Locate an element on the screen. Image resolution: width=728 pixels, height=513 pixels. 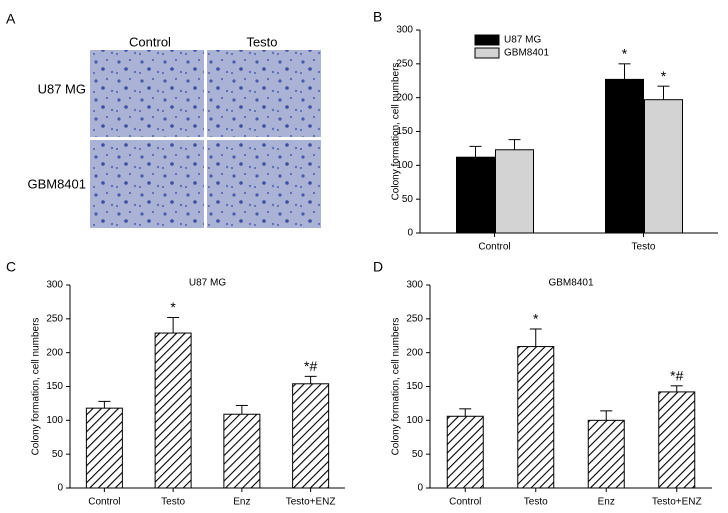
panel-label: D is located at coordinates (378, 267).